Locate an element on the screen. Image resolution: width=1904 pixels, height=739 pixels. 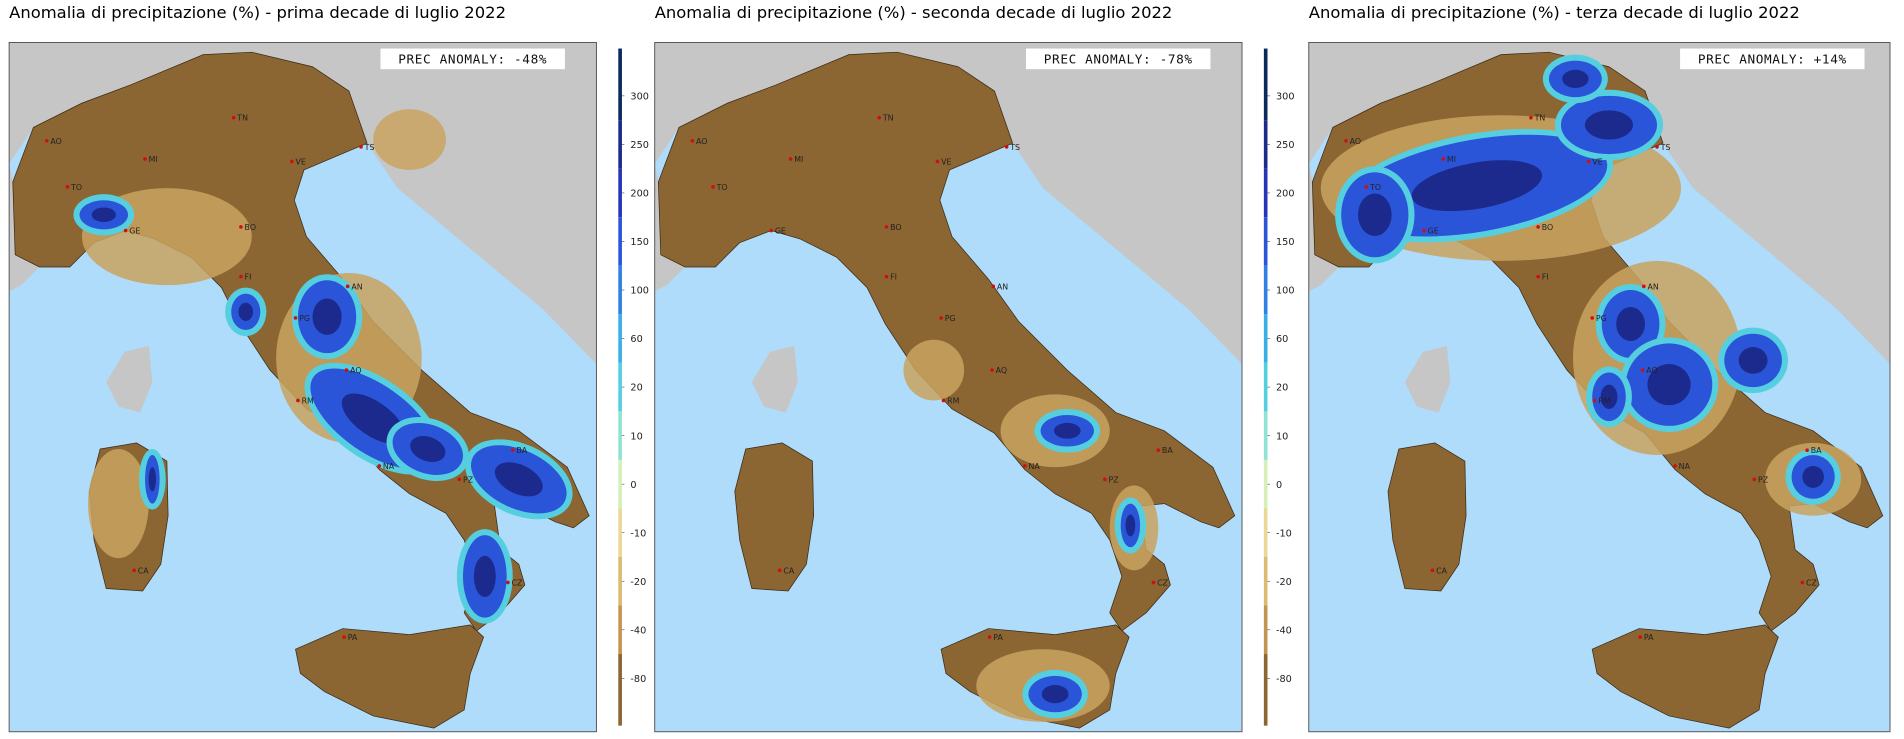
city-label: PG is located at coordinates (1601, 318).